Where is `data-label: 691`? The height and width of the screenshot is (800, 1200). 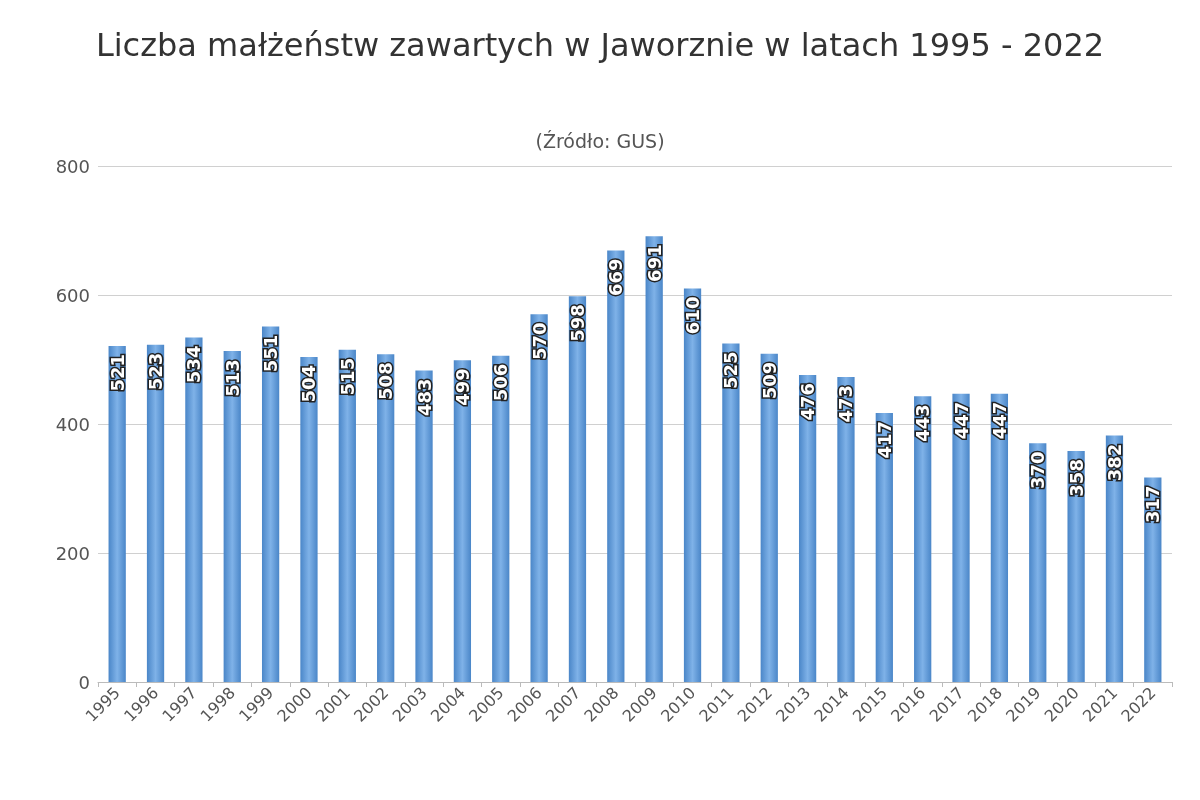 data-label: 691 is located at coordinates (654, 263).